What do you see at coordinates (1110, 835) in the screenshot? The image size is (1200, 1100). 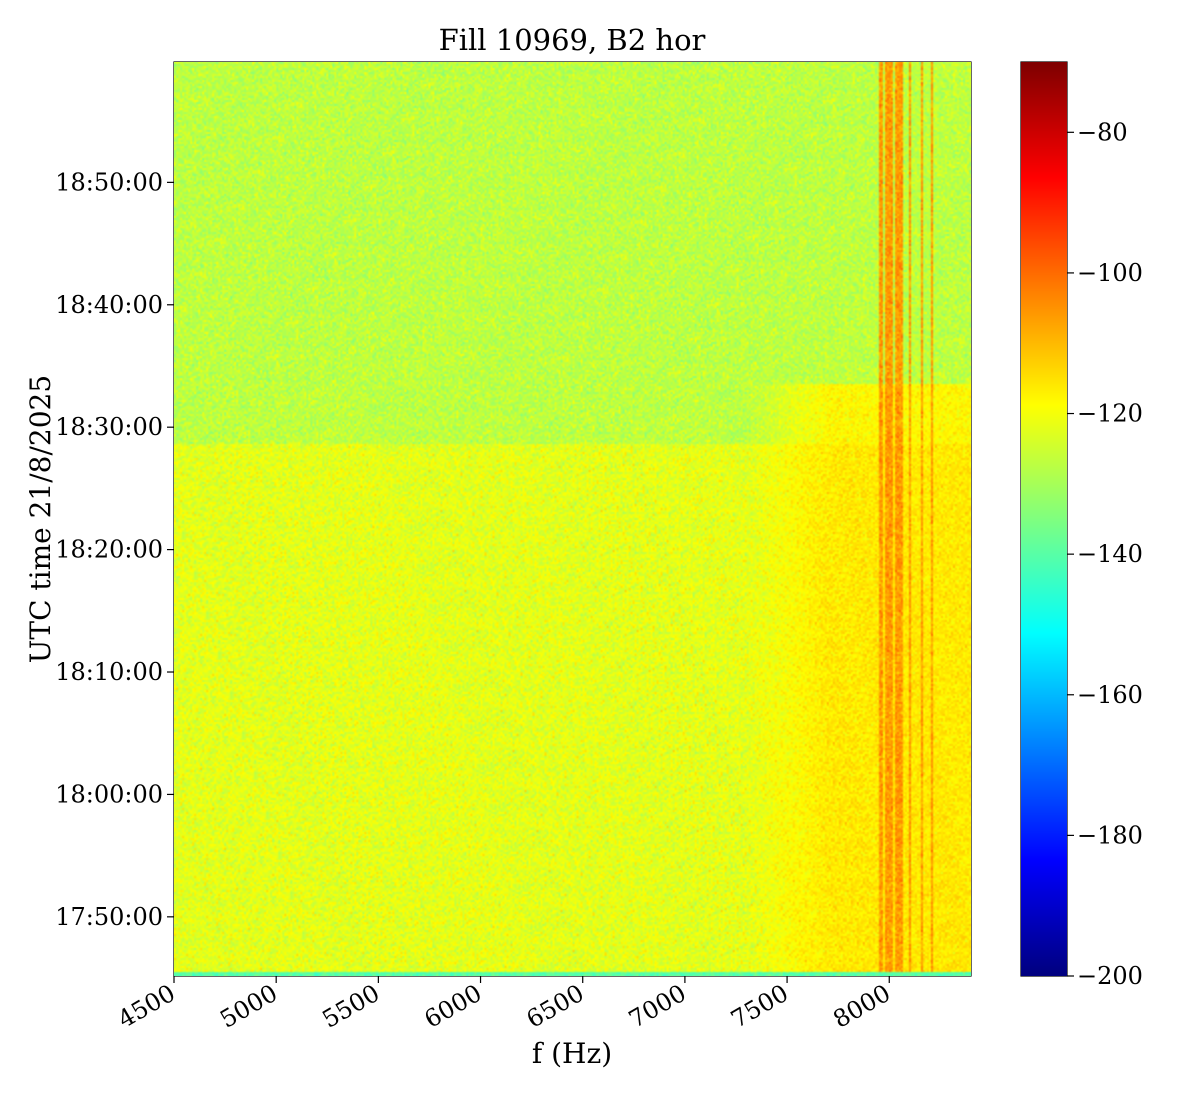 I see `colorbar-tick-label: −180` at bounding box center [1110, 835].